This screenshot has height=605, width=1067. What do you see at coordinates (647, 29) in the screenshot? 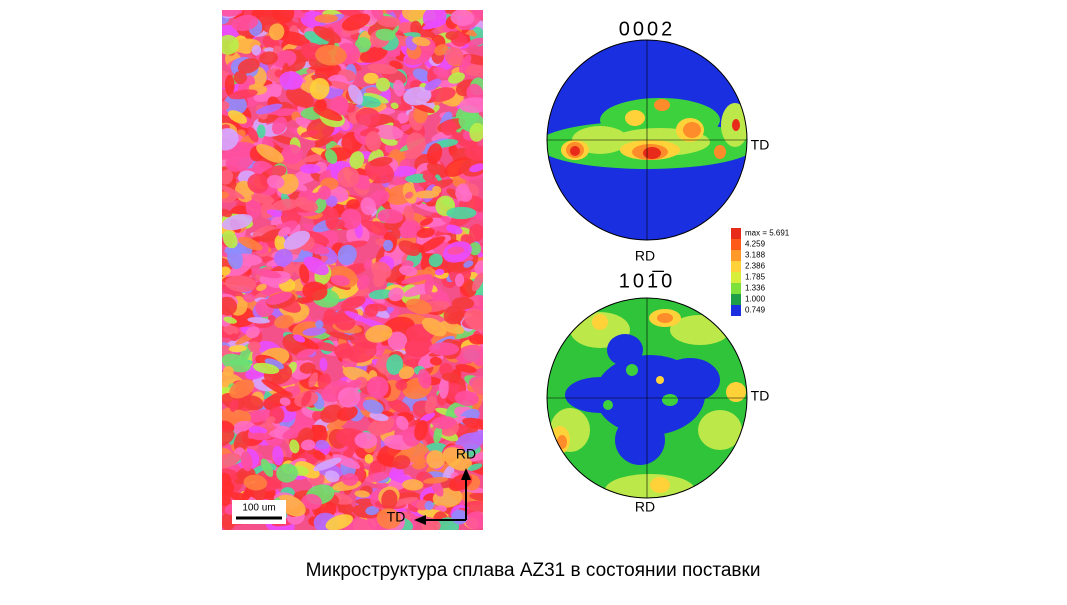
I see `pole-figure-title: 0002` at bounding box center [647, 29].